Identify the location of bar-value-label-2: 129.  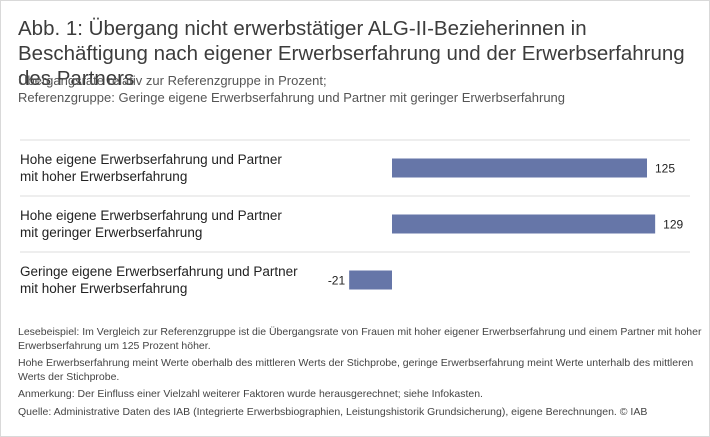
(673, 225).